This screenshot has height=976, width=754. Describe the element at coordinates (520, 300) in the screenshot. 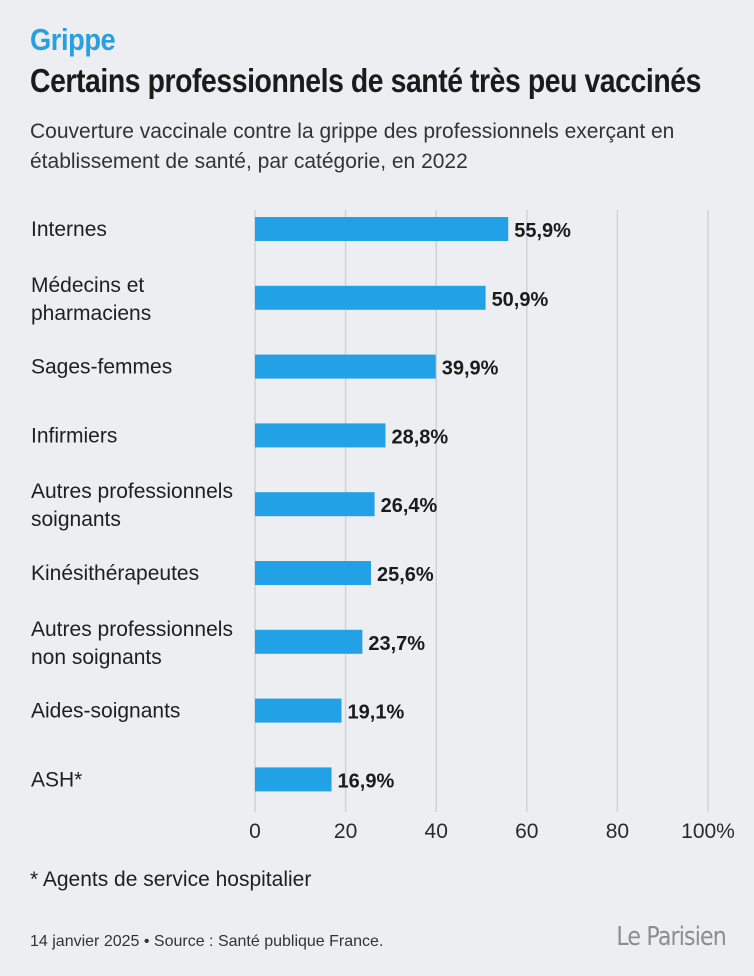

I see `data-label: 50,9%` at that location.